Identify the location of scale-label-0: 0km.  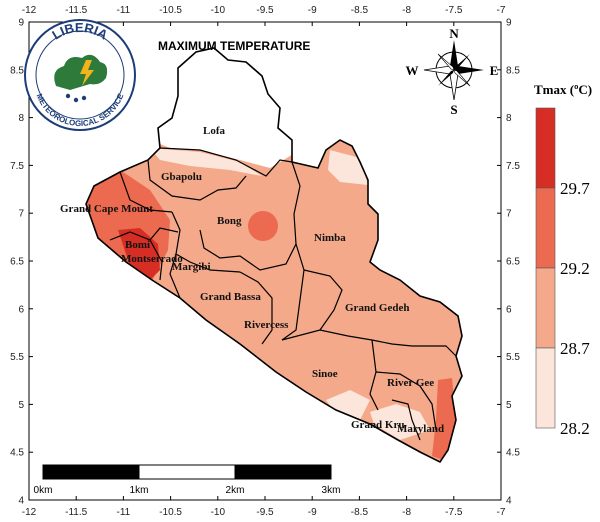
(43, 490).